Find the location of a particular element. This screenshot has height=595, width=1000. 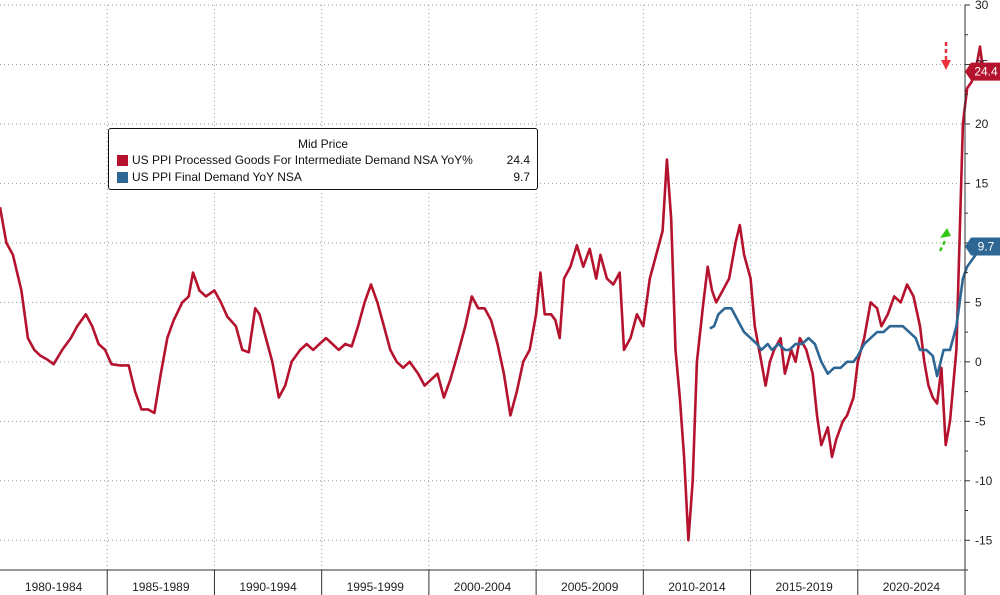

legend-item-value: 9.7 is located at coordinates (521, 177).